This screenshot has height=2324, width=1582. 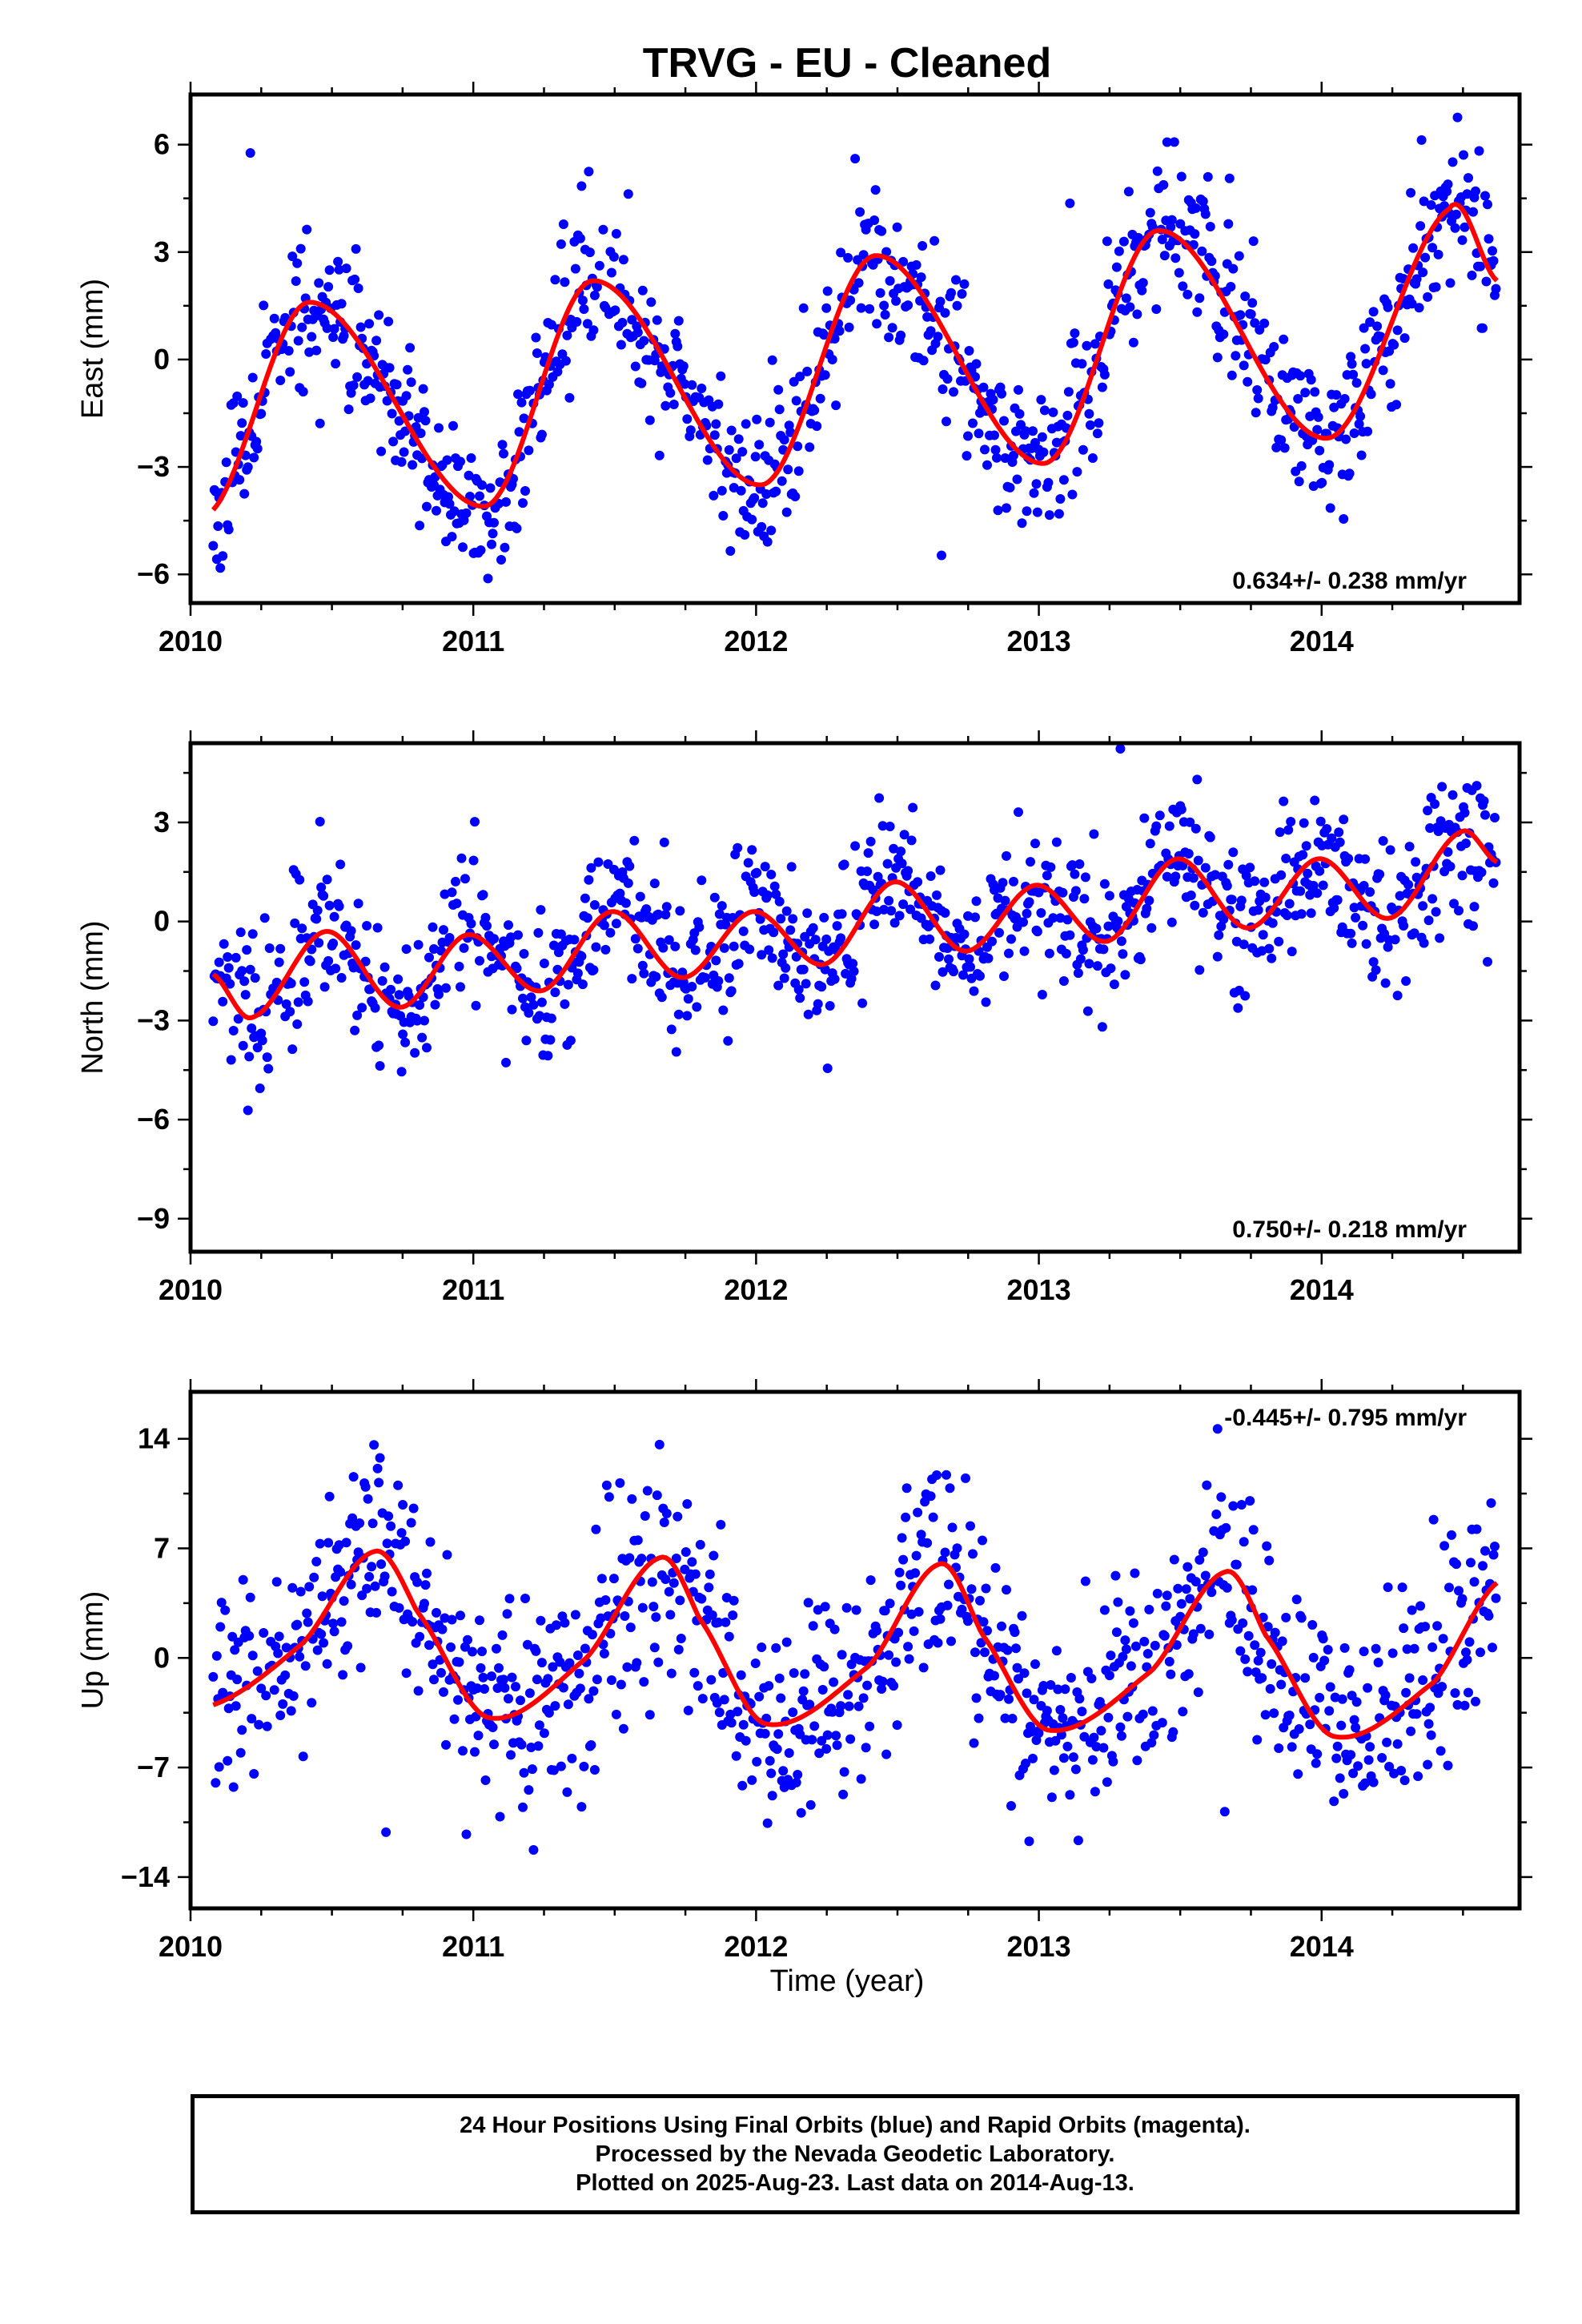 What do you see at coordinates (854, 930) in the screenshot?
I see `north-points` at bounding box center [854, 930].